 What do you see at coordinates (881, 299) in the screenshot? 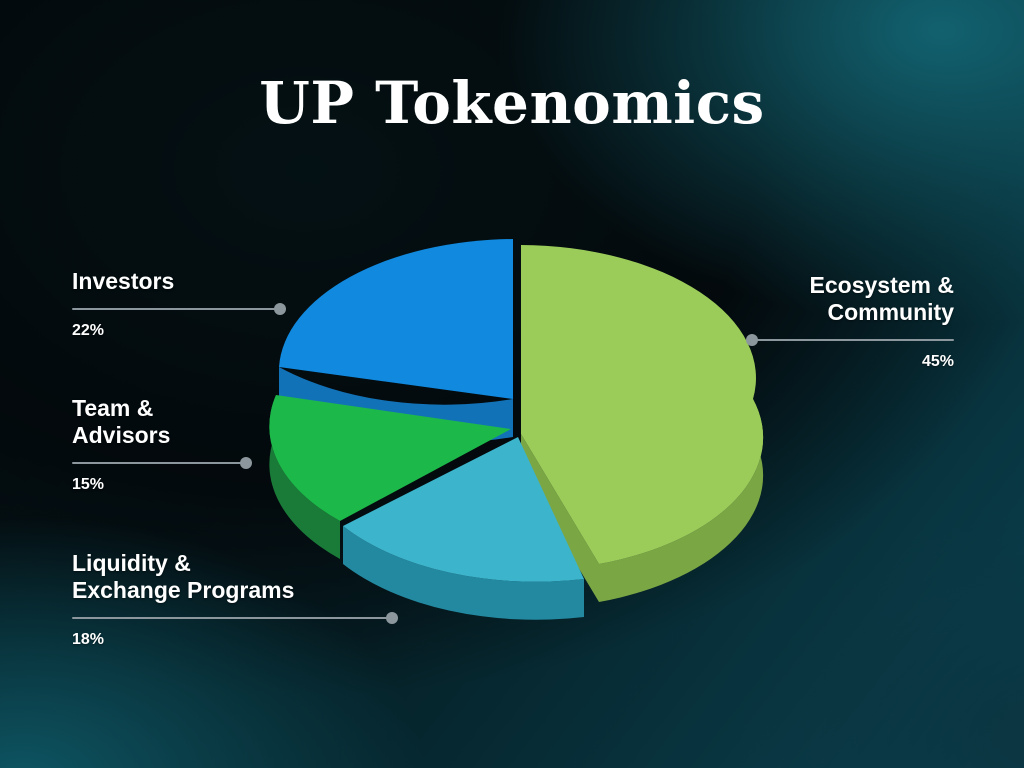
I see `callout-ecosystem-label: Ecosystem & Community` at bounding box center [881, 299].